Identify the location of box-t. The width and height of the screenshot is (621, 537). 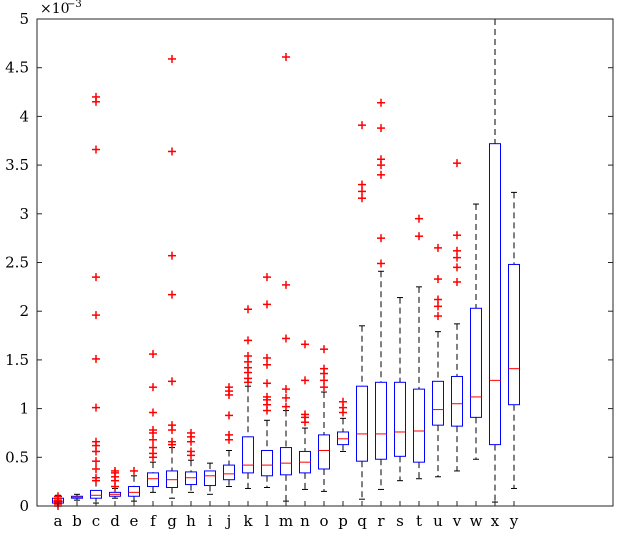
(419, 347).